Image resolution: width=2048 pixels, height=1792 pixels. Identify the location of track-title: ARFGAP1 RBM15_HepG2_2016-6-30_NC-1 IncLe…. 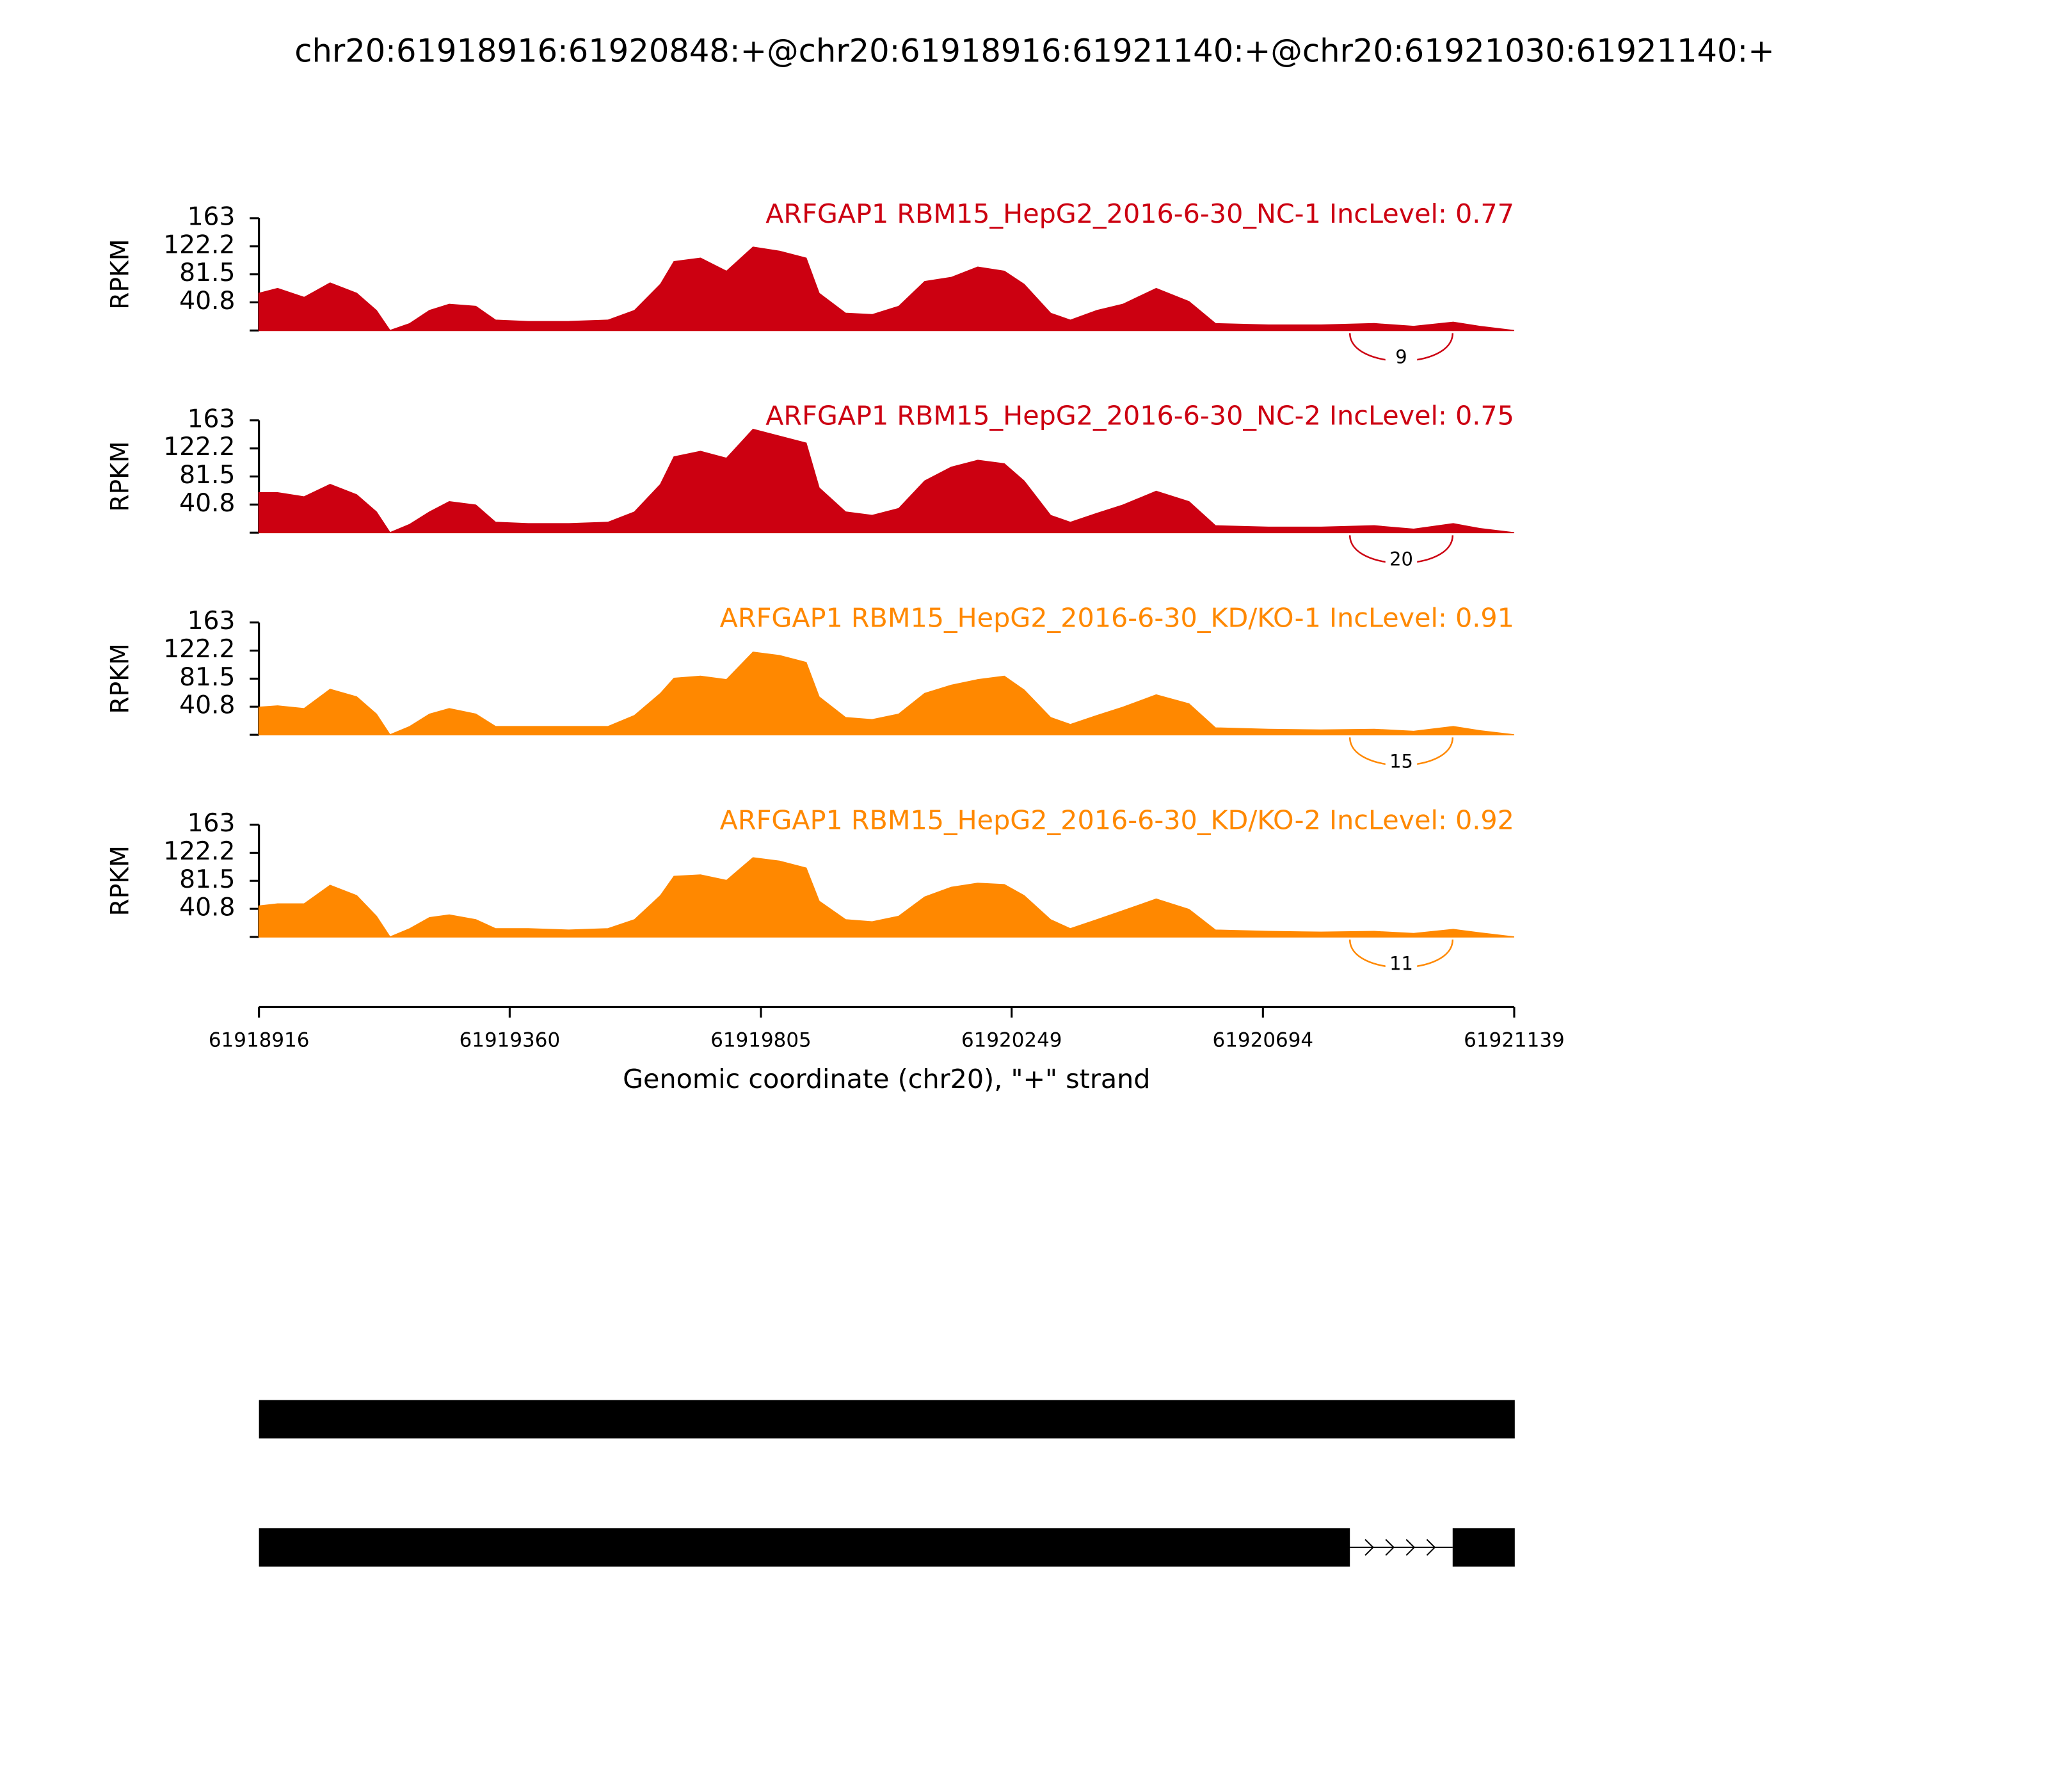
(1139, 213).